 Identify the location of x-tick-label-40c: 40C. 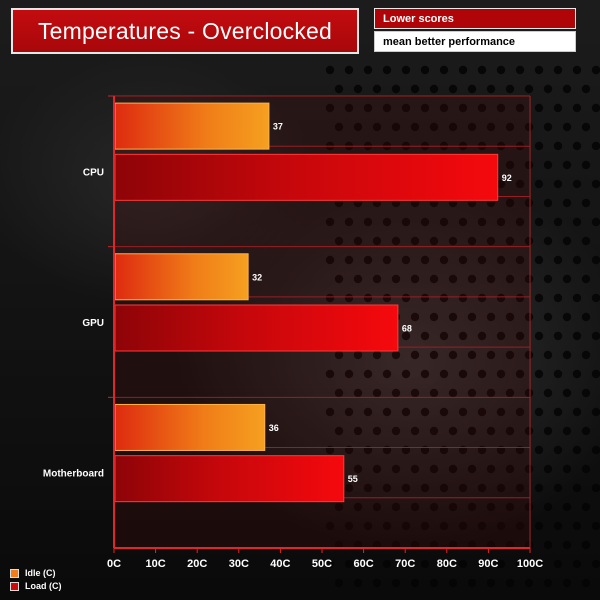
(280, 564).